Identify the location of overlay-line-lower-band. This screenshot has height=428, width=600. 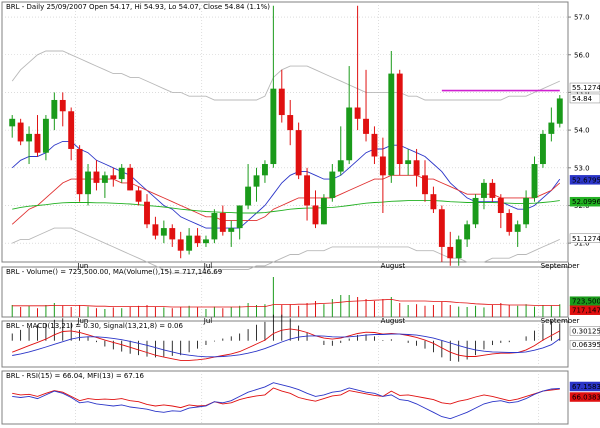
(286, 250).